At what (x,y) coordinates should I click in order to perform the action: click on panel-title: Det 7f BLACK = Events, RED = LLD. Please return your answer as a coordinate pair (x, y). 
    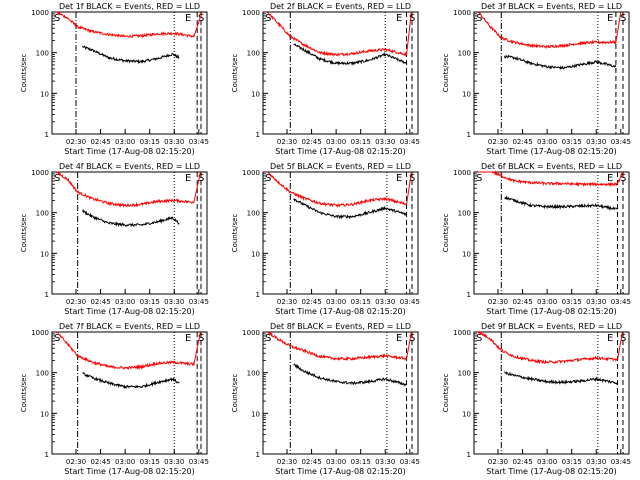
    Looking at the image, I should click on (129, 326).